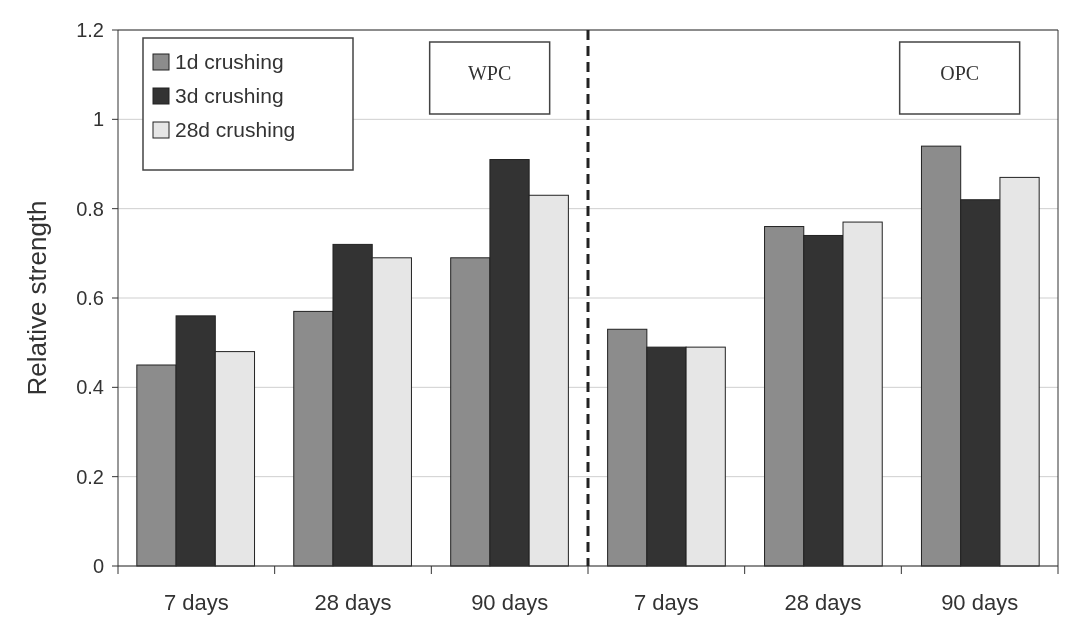 Image resolution: width=1066 pixels, height=621 pixels. Describe the element at coordinates (90, 30) in the screenshot. I see `y-tick-label: 1.2` at that location.